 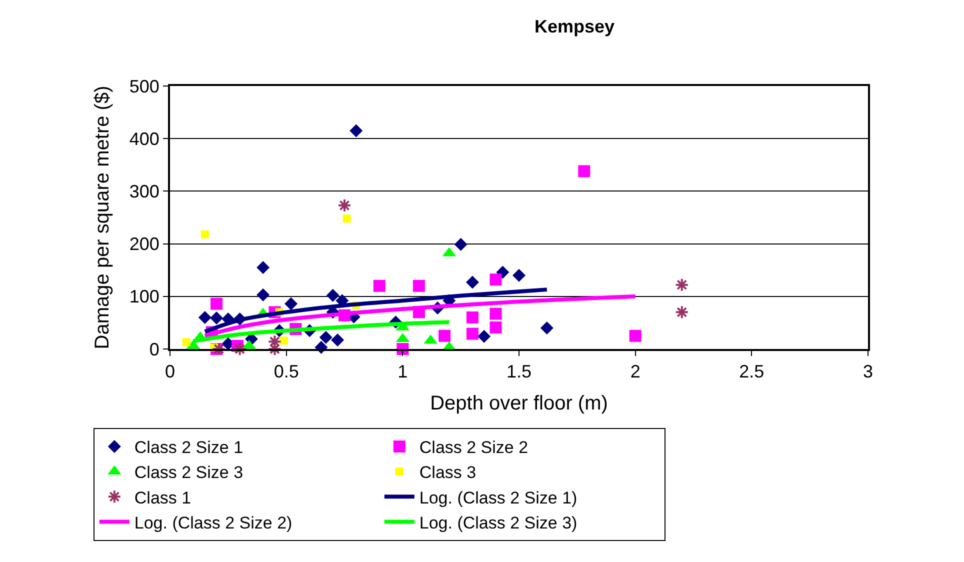 What do you see at coordinates (498, 498) in the screenshot?
I see `legend-label: Log. (Class 2 Size 1)` at bounding box center [498, 498].